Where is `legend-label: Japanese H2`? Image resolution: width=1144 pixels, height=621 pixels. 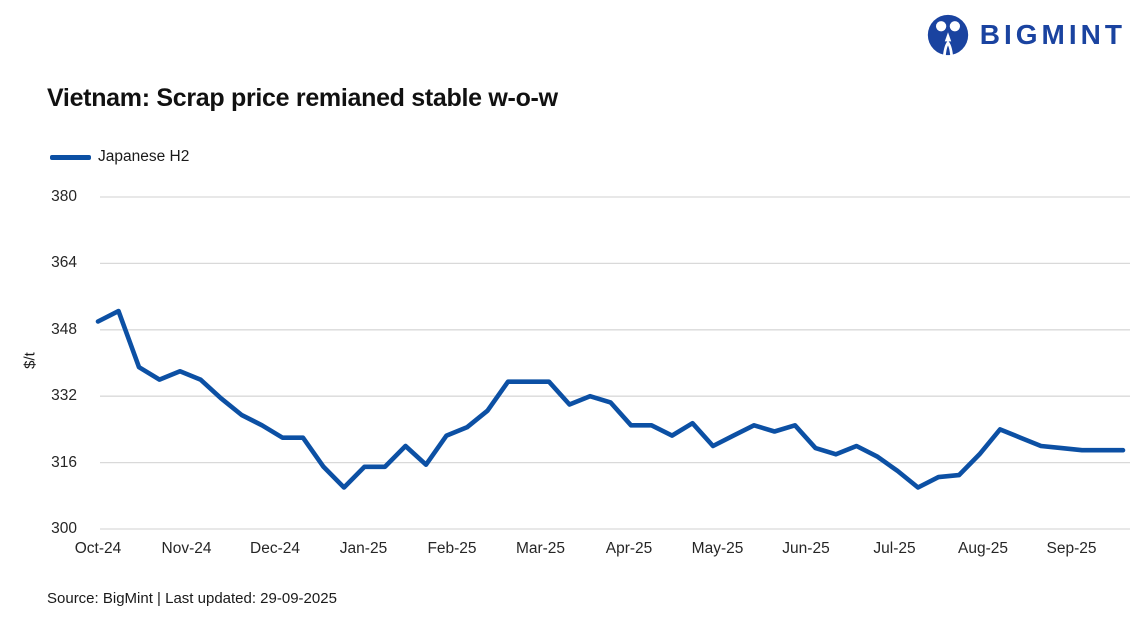 legend-label: Japanese H2 is located at coordinates (144, 156).